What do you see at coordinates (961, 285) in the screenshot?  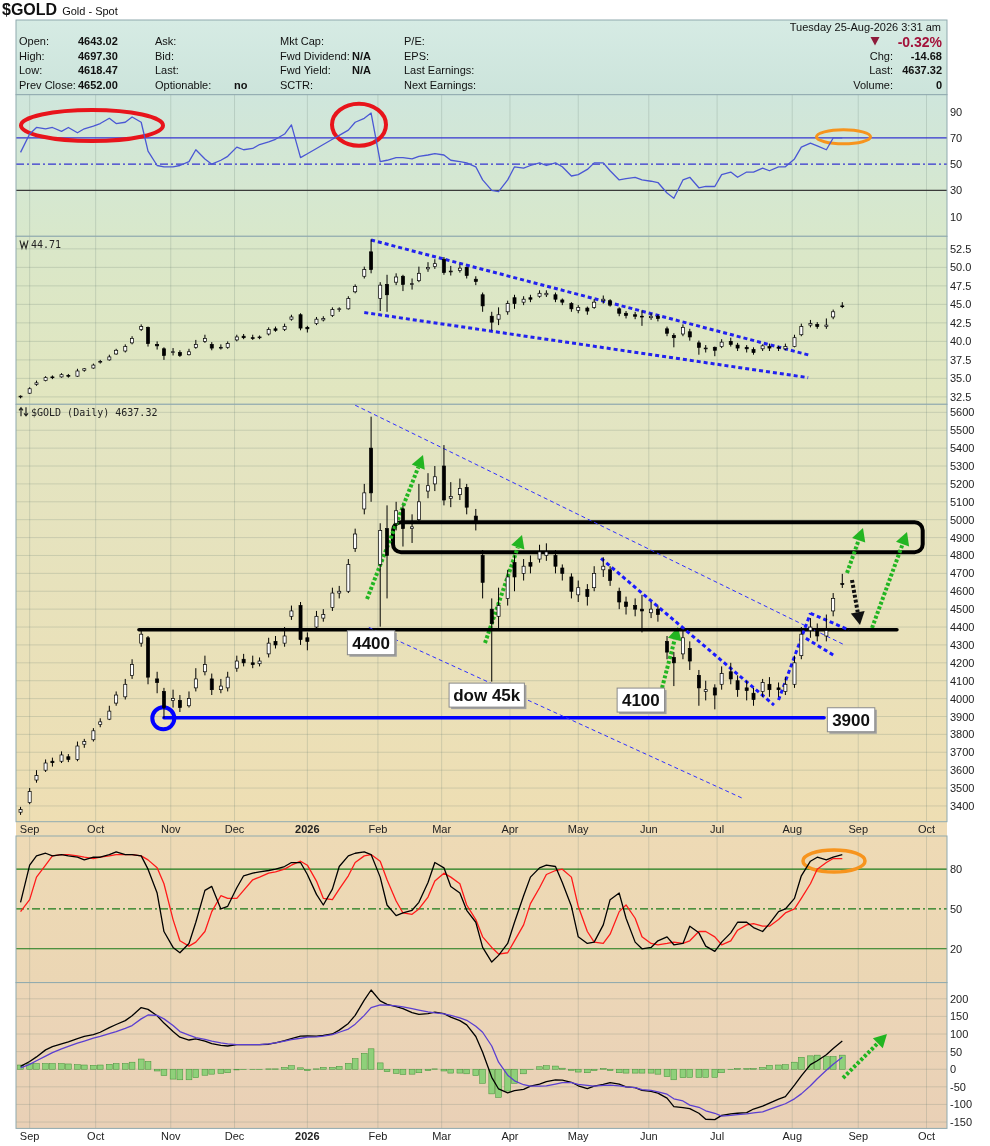 I see `y-tick-label: 47.5` at bounding box center [961, 285].